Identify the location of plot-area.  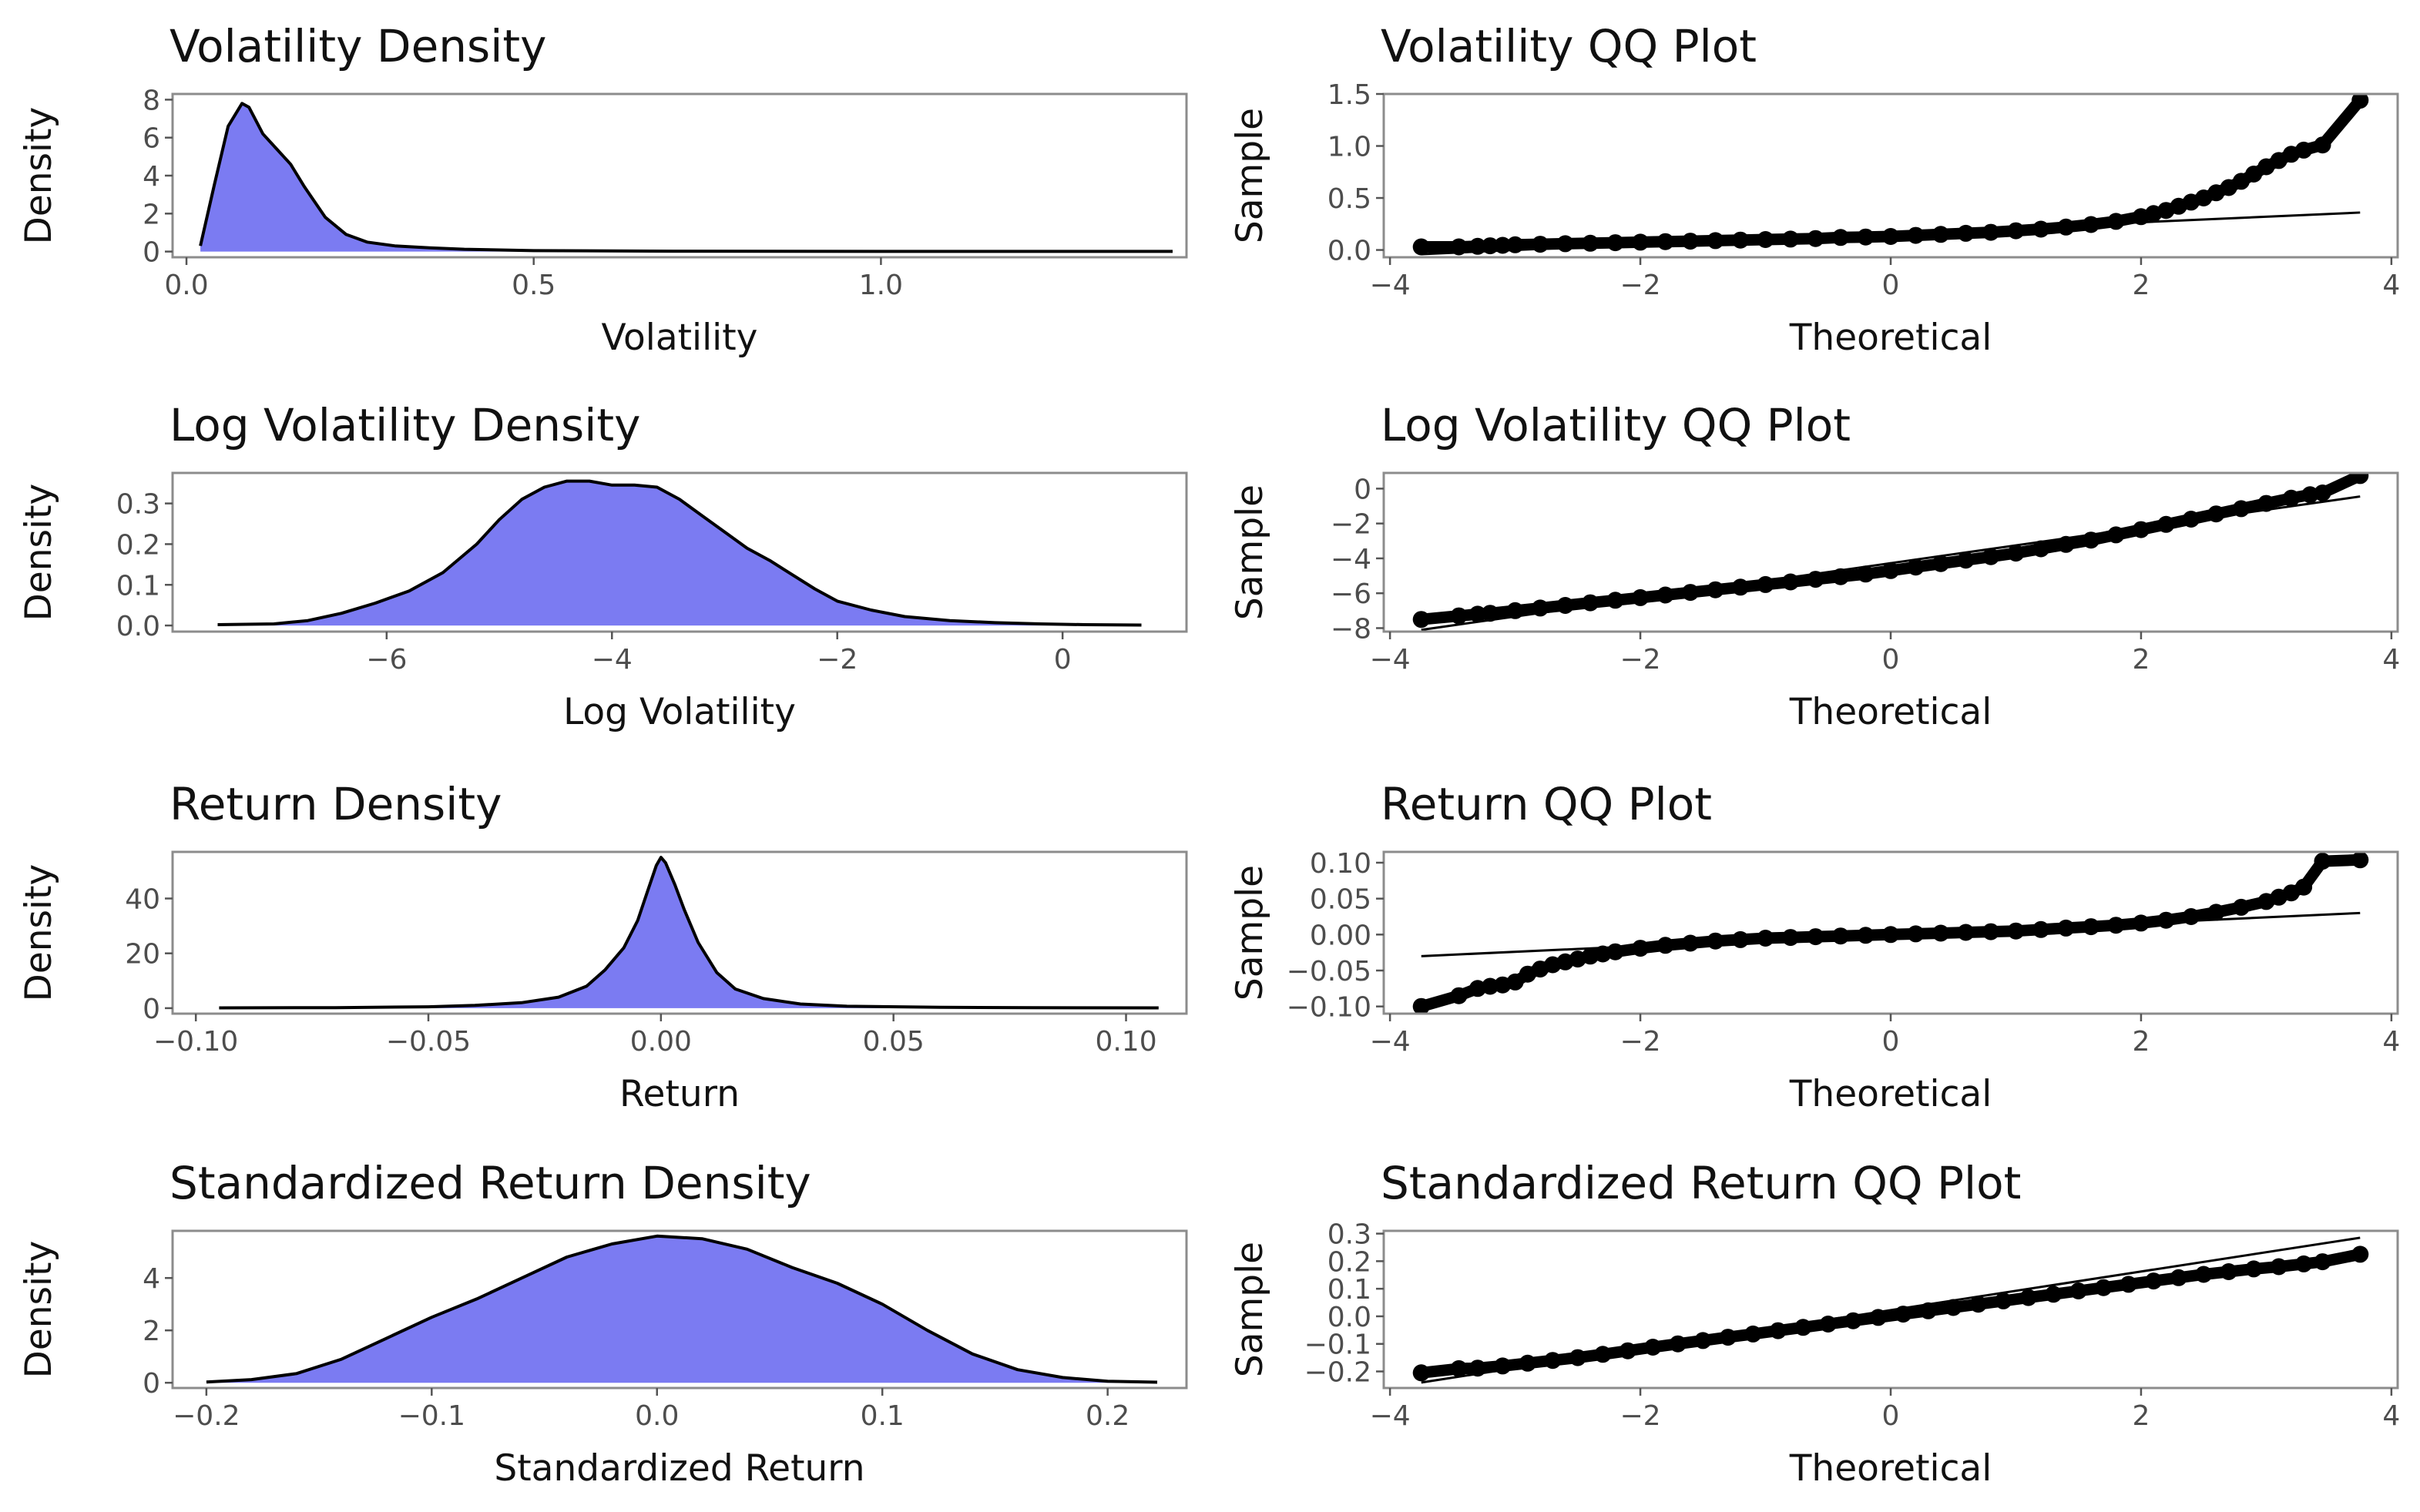
(689, 933).